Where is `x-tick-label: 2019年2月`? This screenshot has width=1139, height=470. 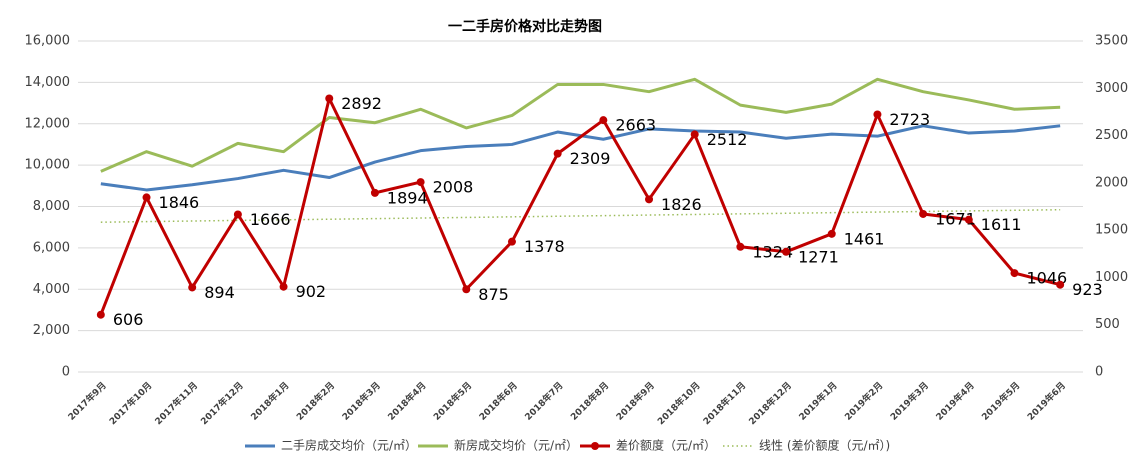 x-tick-label: 2019年2月 is located at coordinates (863, 400).